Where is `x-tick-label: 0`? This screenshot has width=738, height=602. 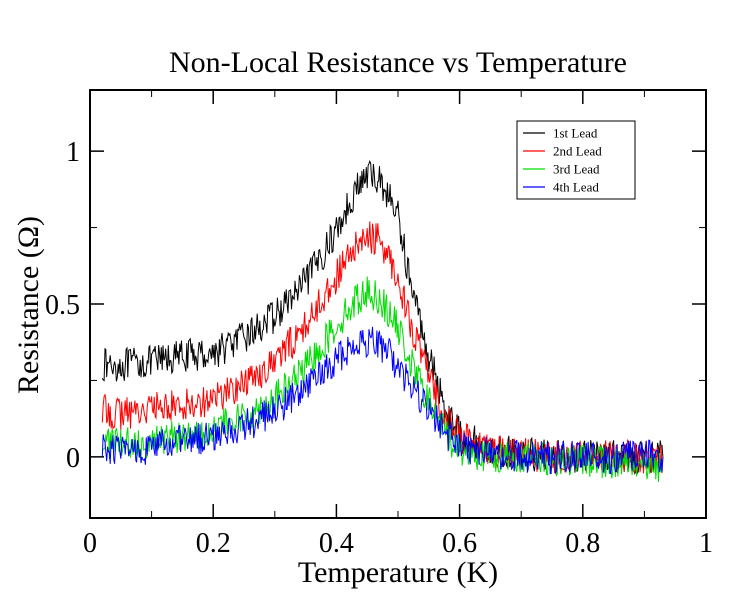
x-tick-label: 0 is located at coordinates (90, 543).